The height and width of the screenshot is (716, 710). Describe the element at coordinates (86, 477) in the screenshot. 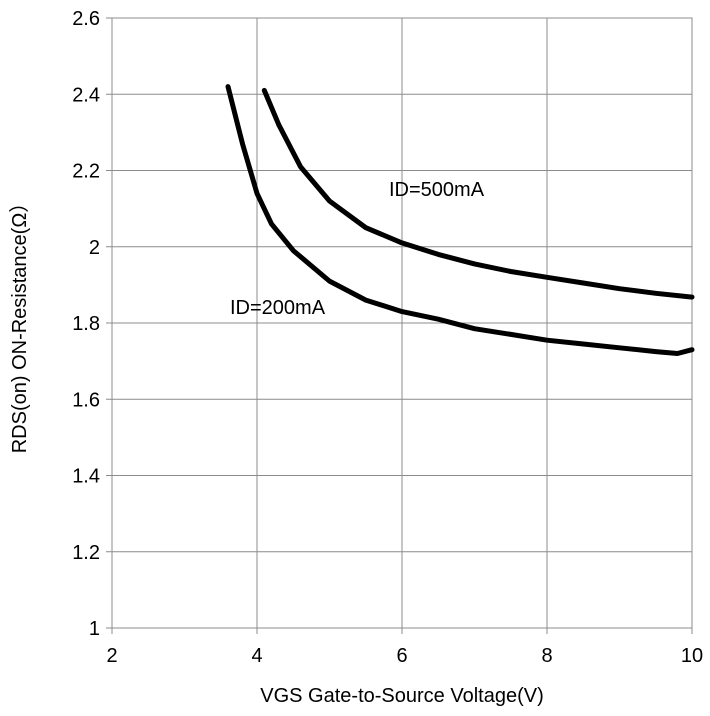

I see `y-tick-label: 1.4` at that location.